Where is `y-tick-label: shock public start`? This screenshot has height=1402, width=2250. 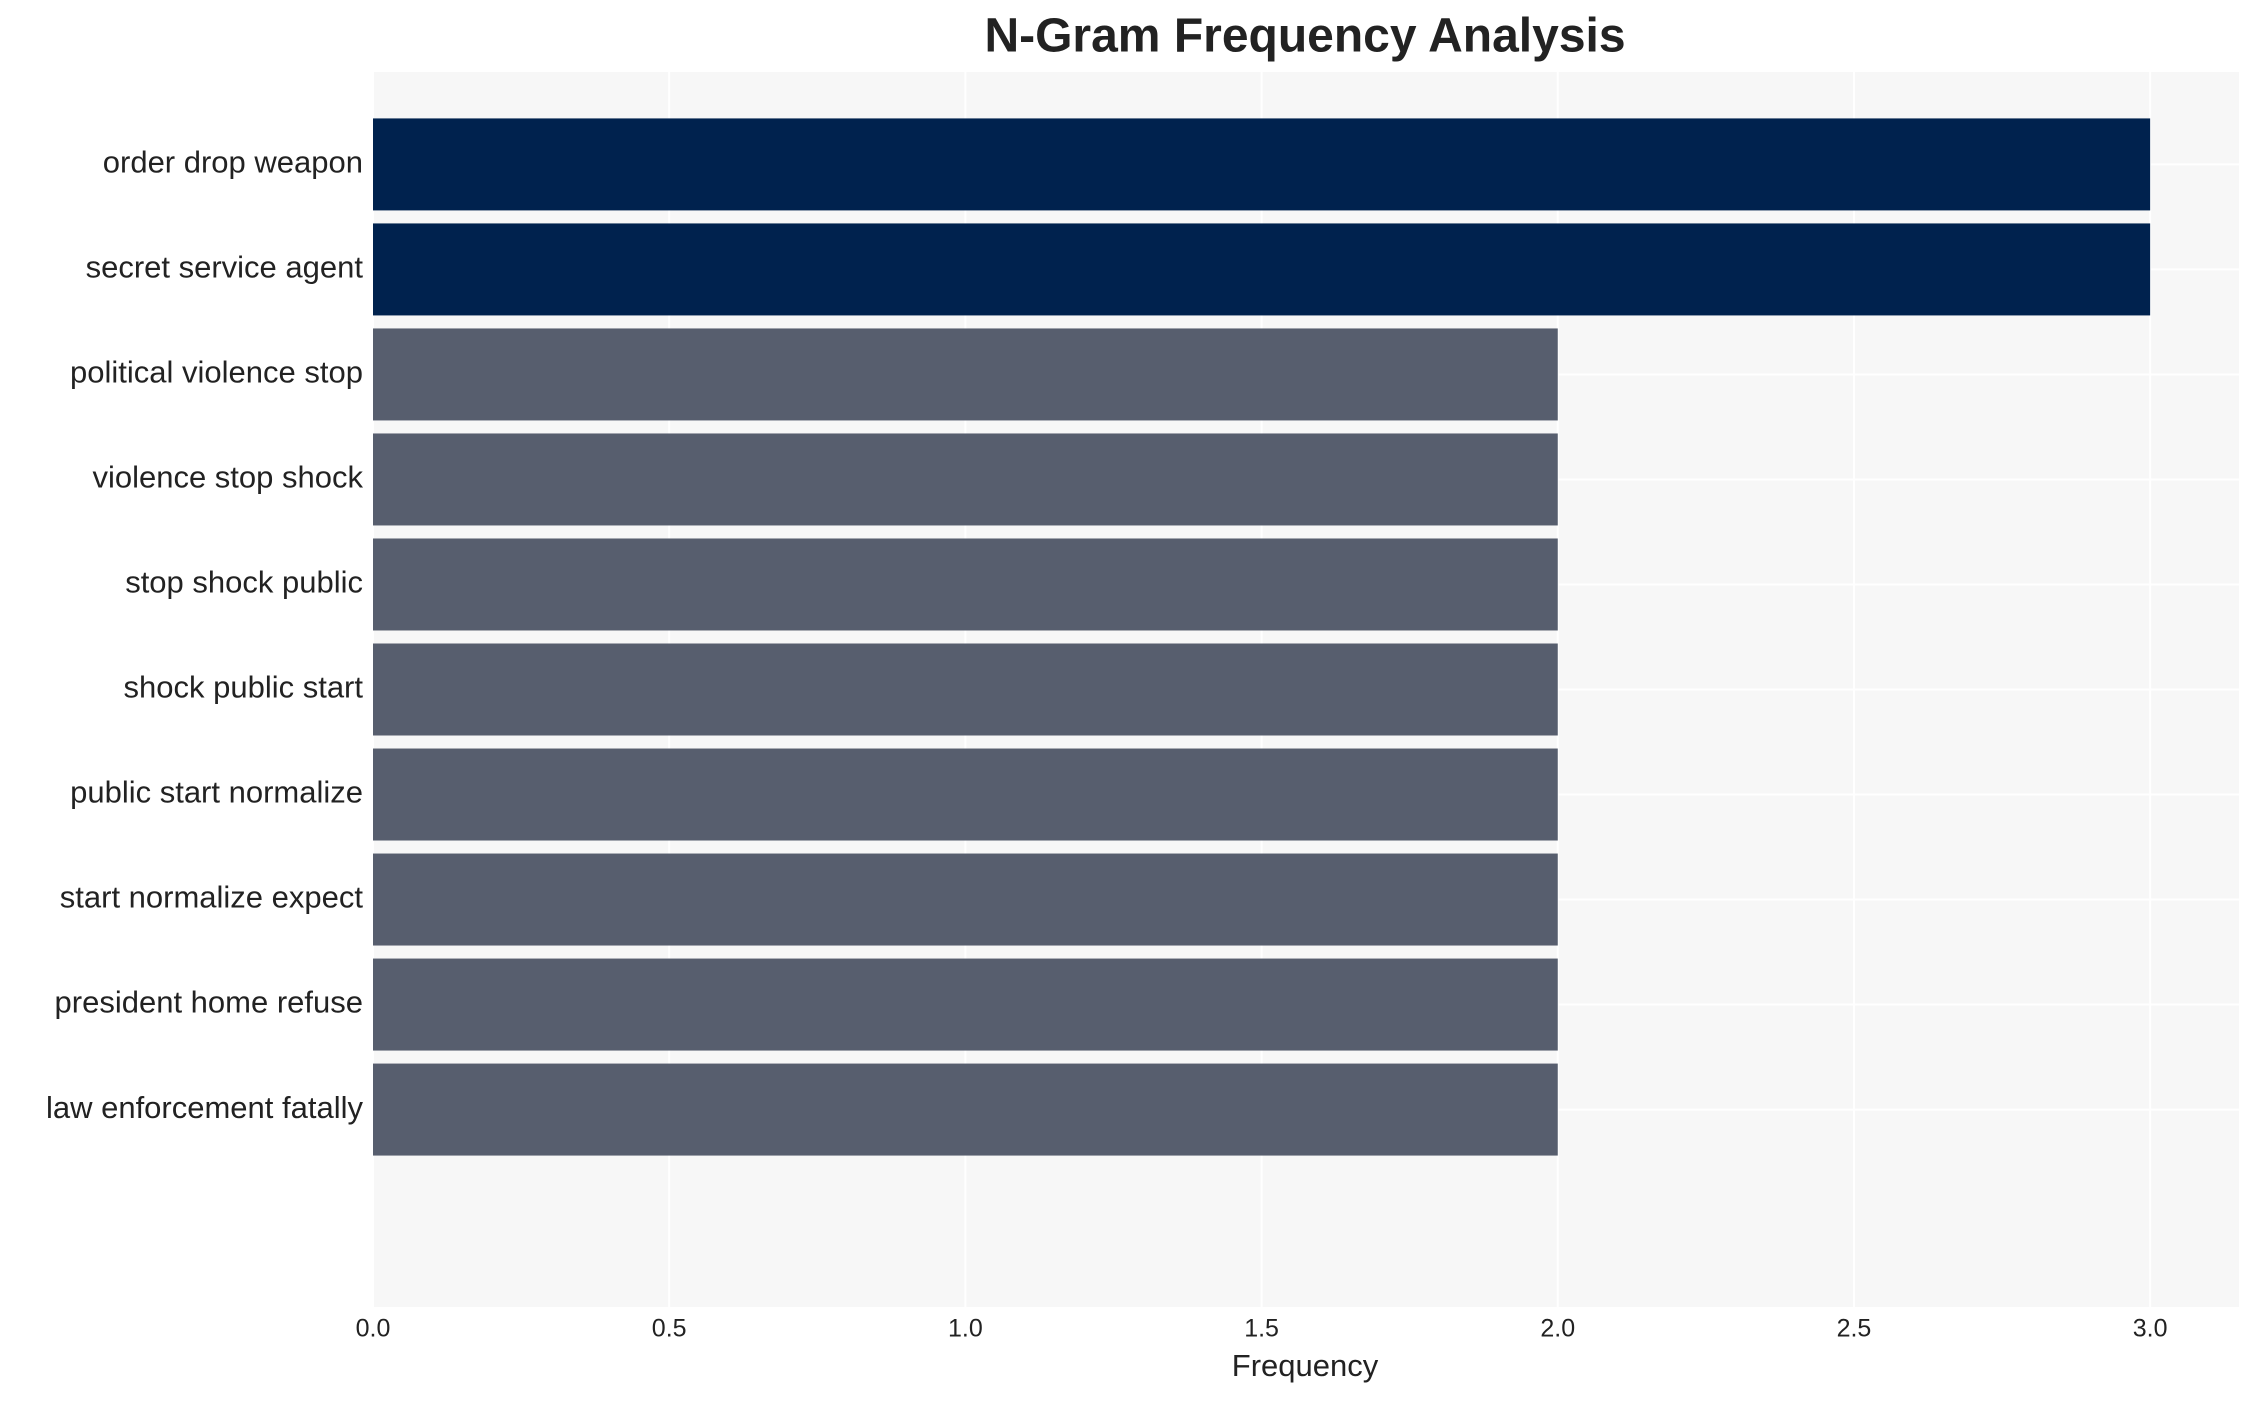
y-tick-label: shock public start is located at coordinates (244, 687).